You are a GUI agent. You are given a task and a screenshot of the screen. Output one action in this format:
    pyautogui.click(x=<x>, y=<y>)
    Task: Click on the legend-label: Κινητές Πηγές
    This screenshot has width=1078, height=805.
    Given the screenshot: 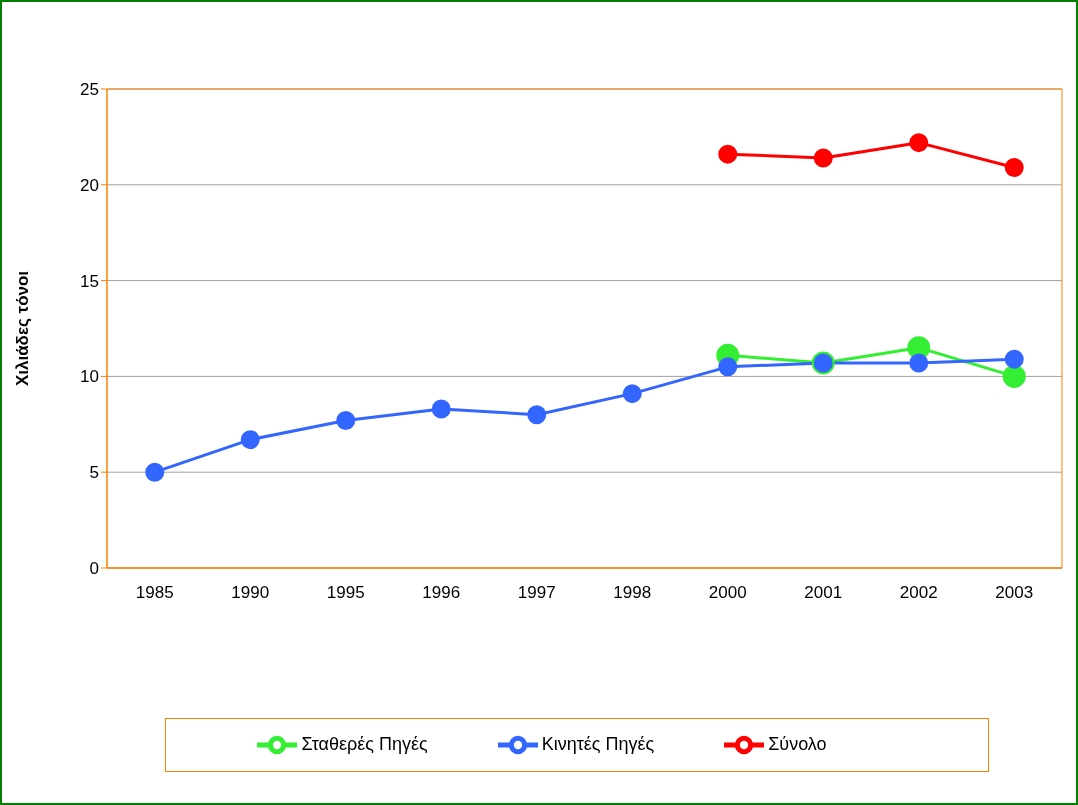 What is the action you would take?
    pyautogui.click(x=598, y=743)
    